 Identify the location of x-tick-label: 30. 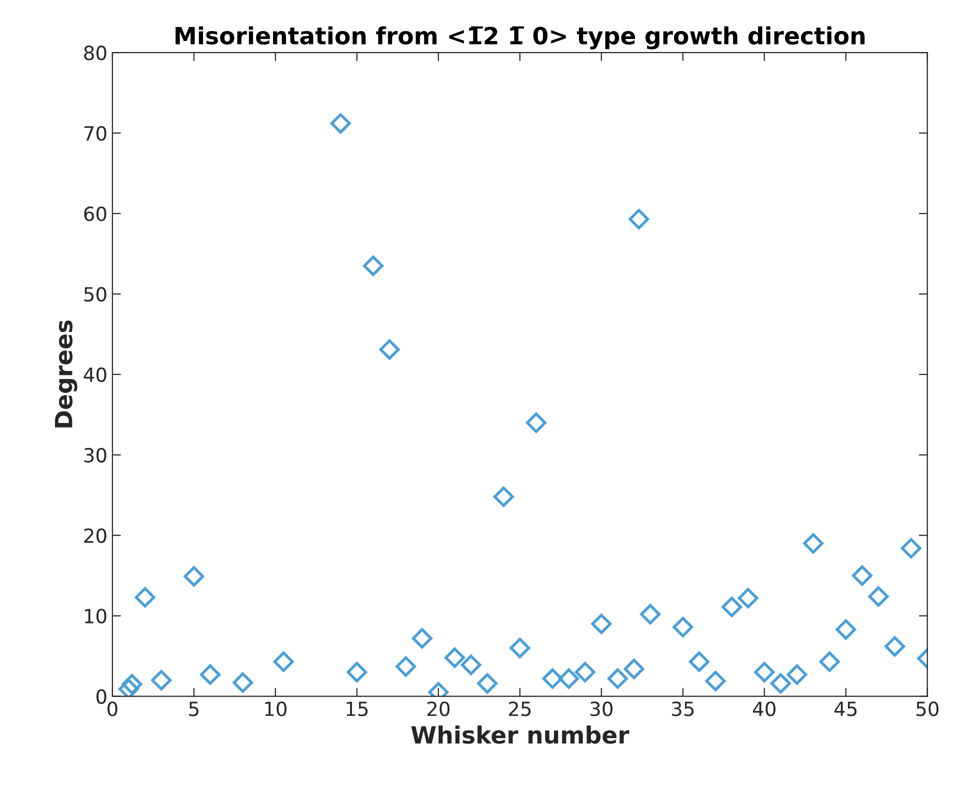
(601, 709).